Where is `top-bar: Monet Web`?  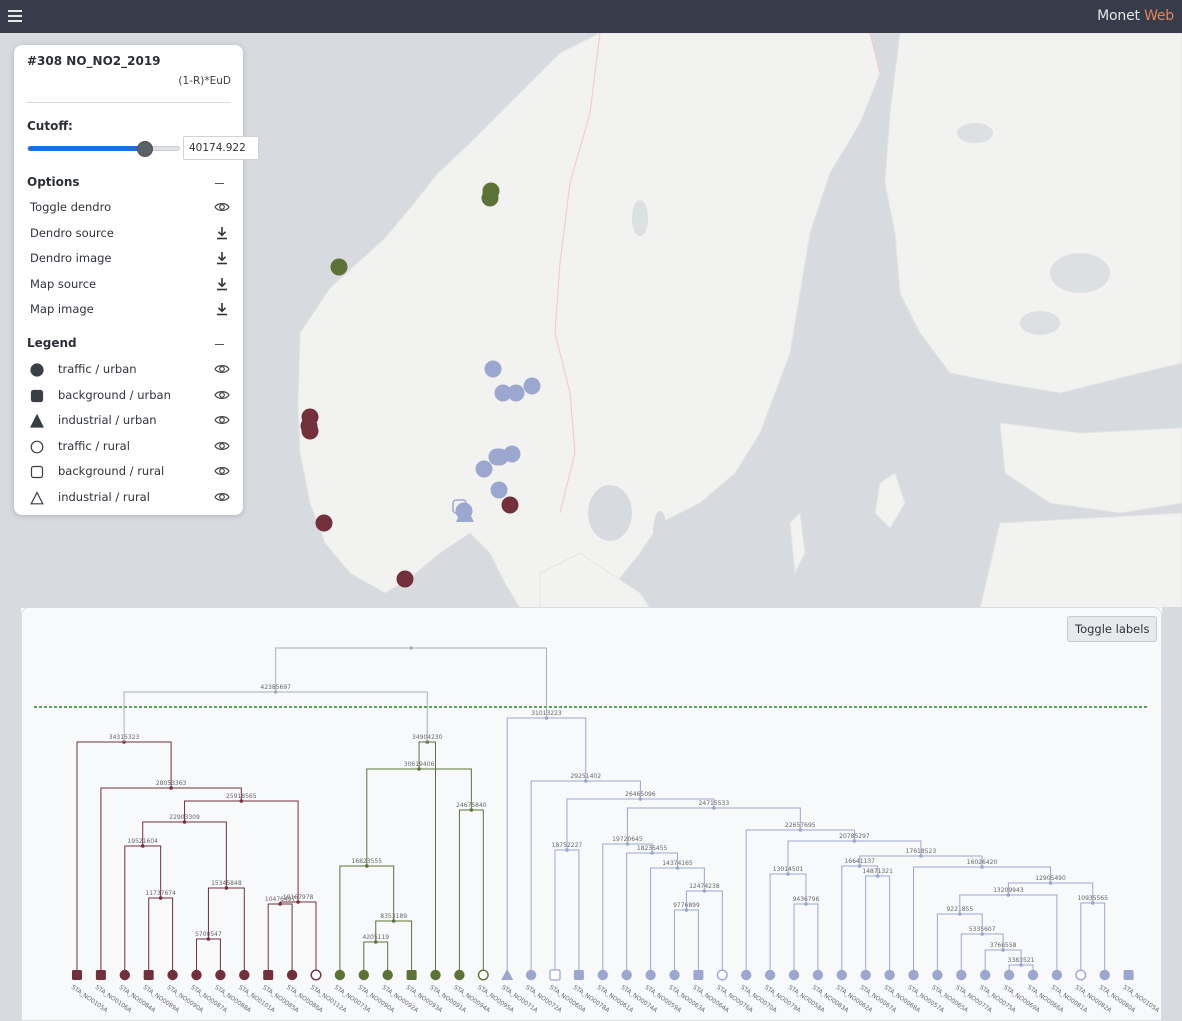 top-bar: Monet Web is located at coordinates (591, 16).